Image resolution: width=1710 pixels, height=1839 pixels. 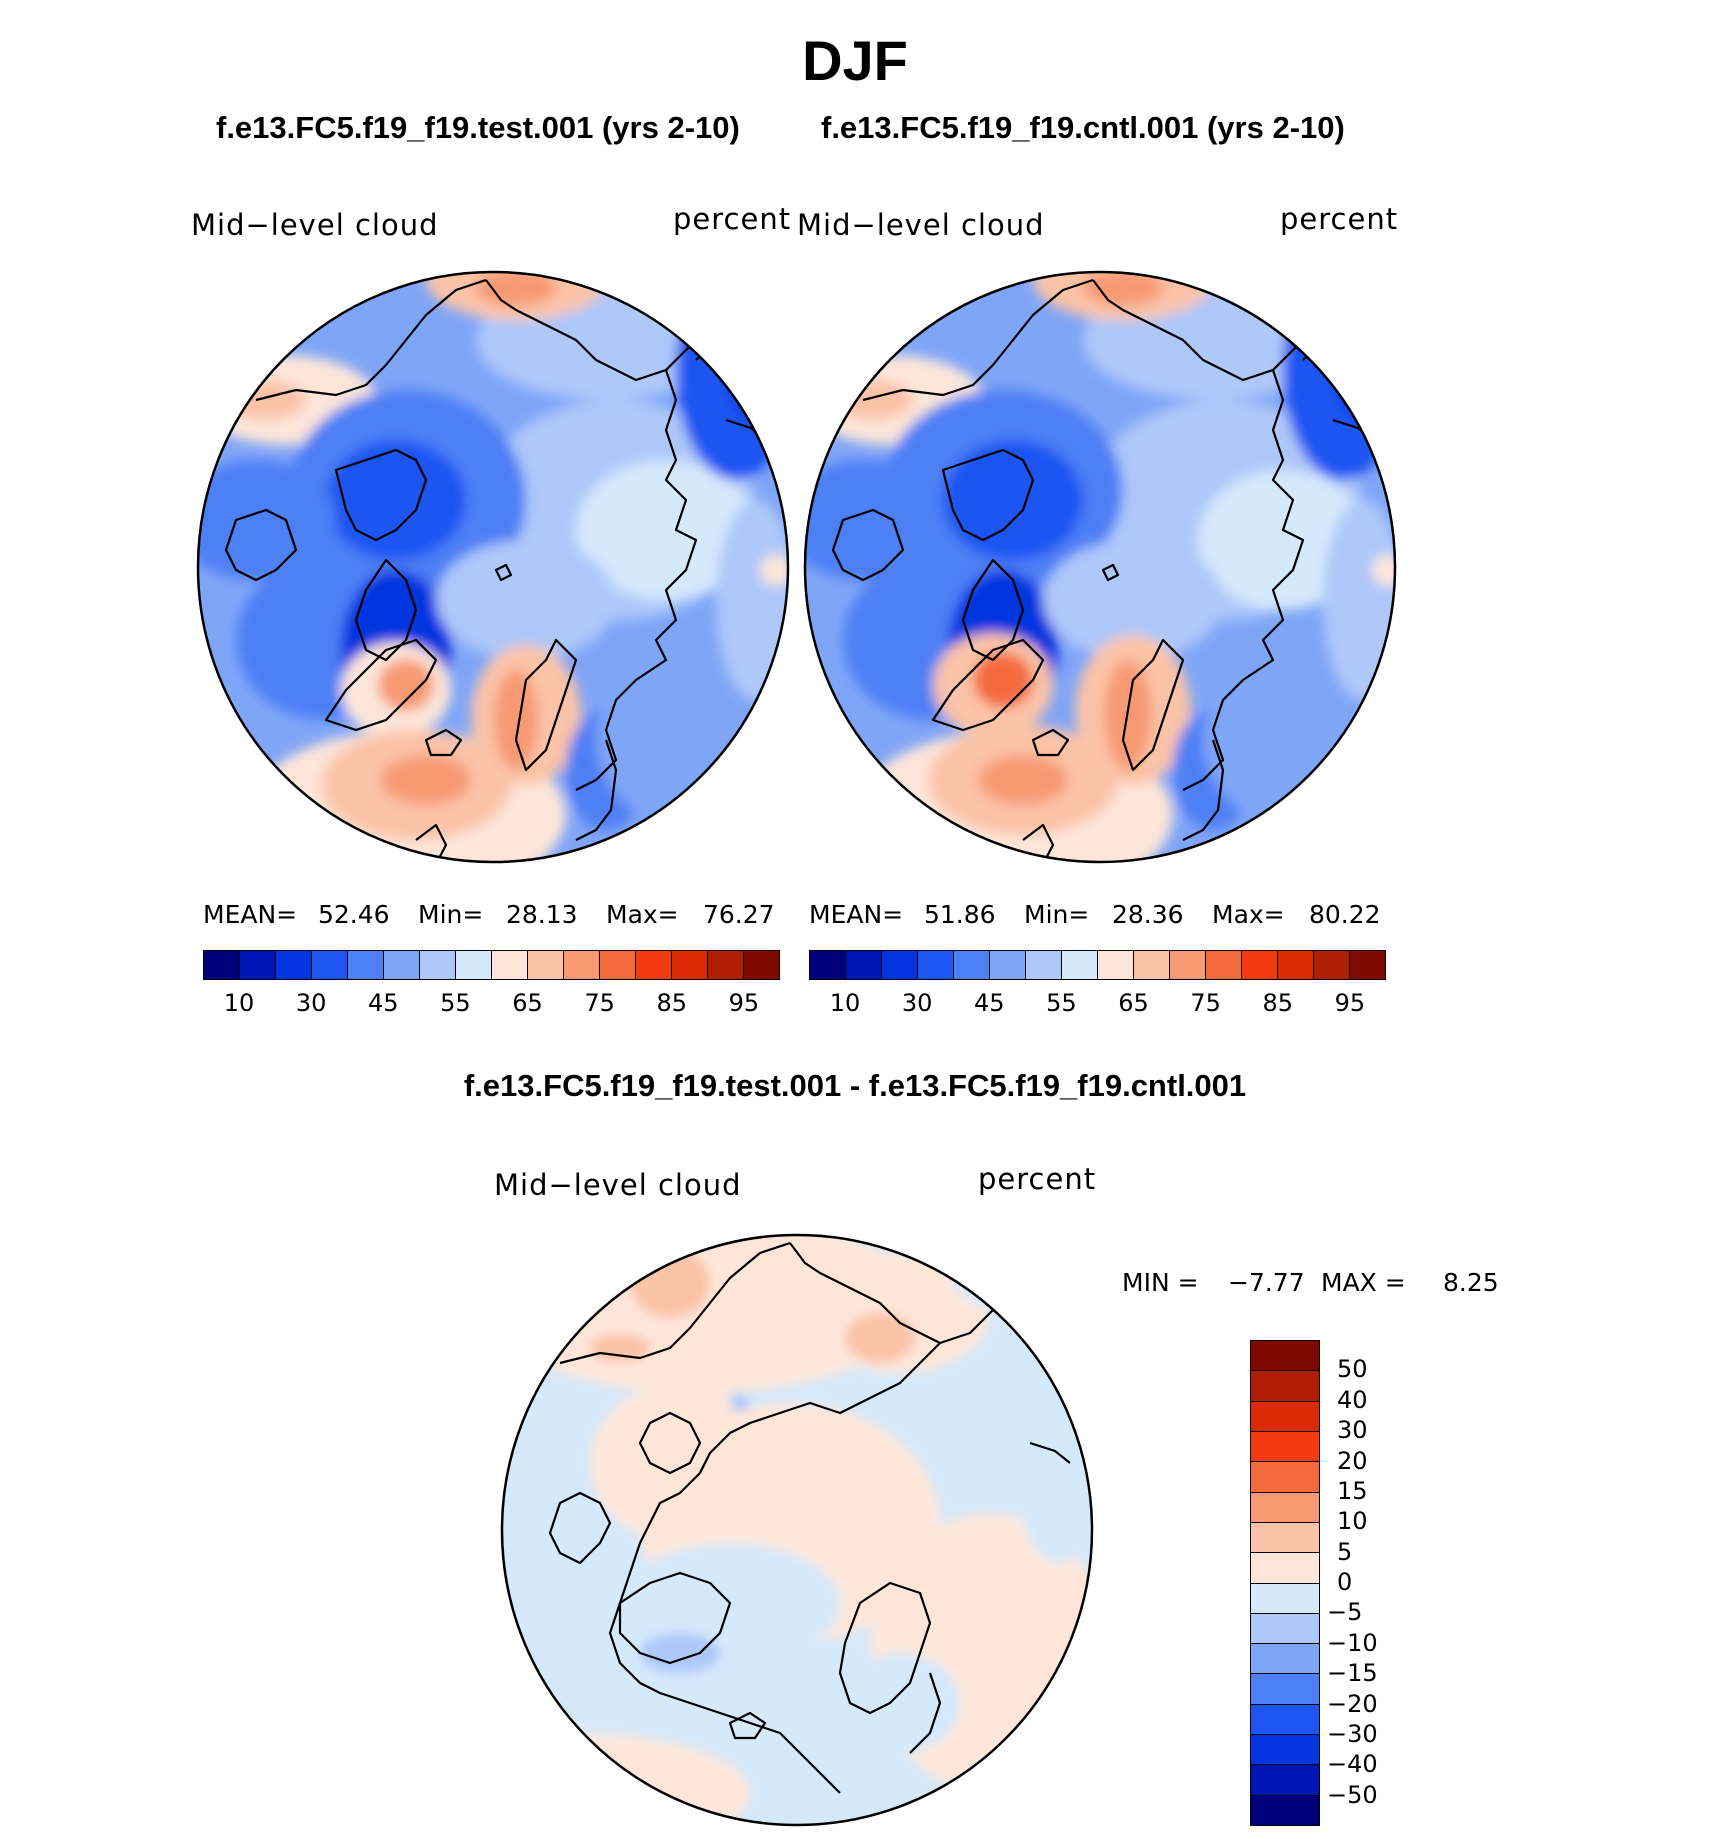 What do you see at coordinates (1345, 1612) in the screenshot?
I see `diff-colorbar-tick-label: −5` at bounding box center [1345, 1612].